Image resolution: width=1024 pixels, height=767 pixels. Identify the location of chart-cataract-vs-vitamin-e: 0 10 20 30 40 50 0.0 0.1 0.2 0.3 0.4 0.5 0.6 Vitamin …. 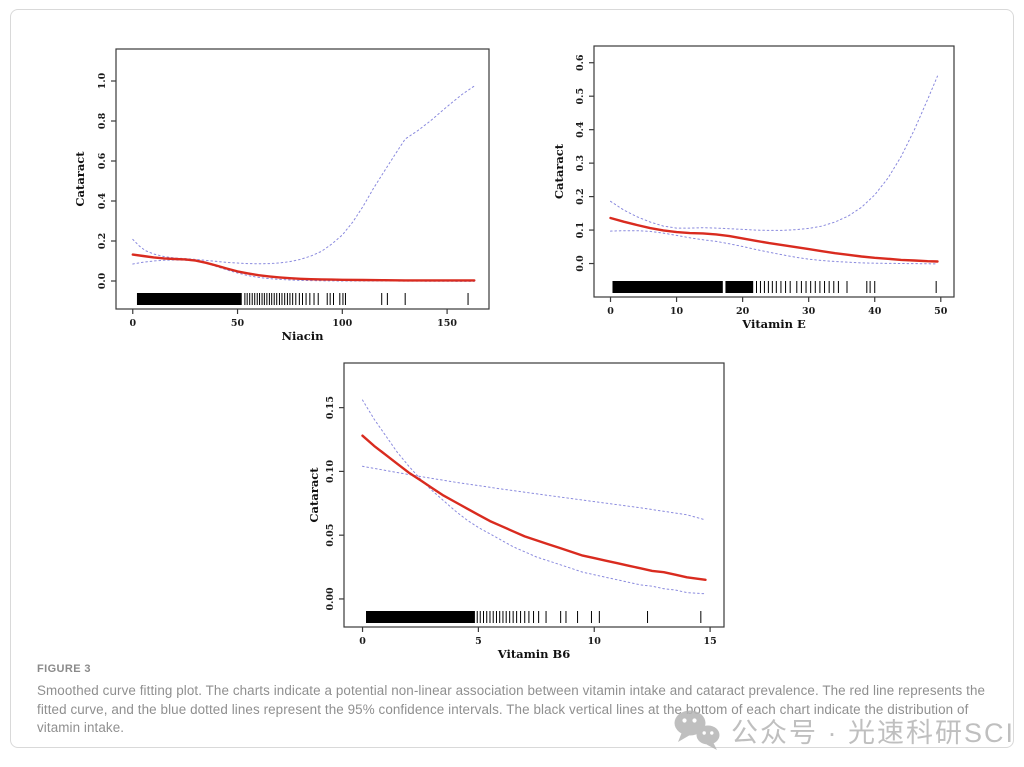
(753, 188).